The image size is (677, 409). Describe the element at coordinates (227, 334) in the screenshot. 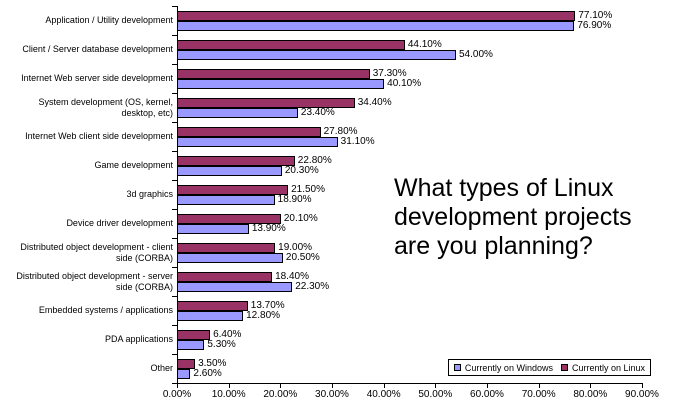

I see `bar-value-label: 6.40%` at that location.